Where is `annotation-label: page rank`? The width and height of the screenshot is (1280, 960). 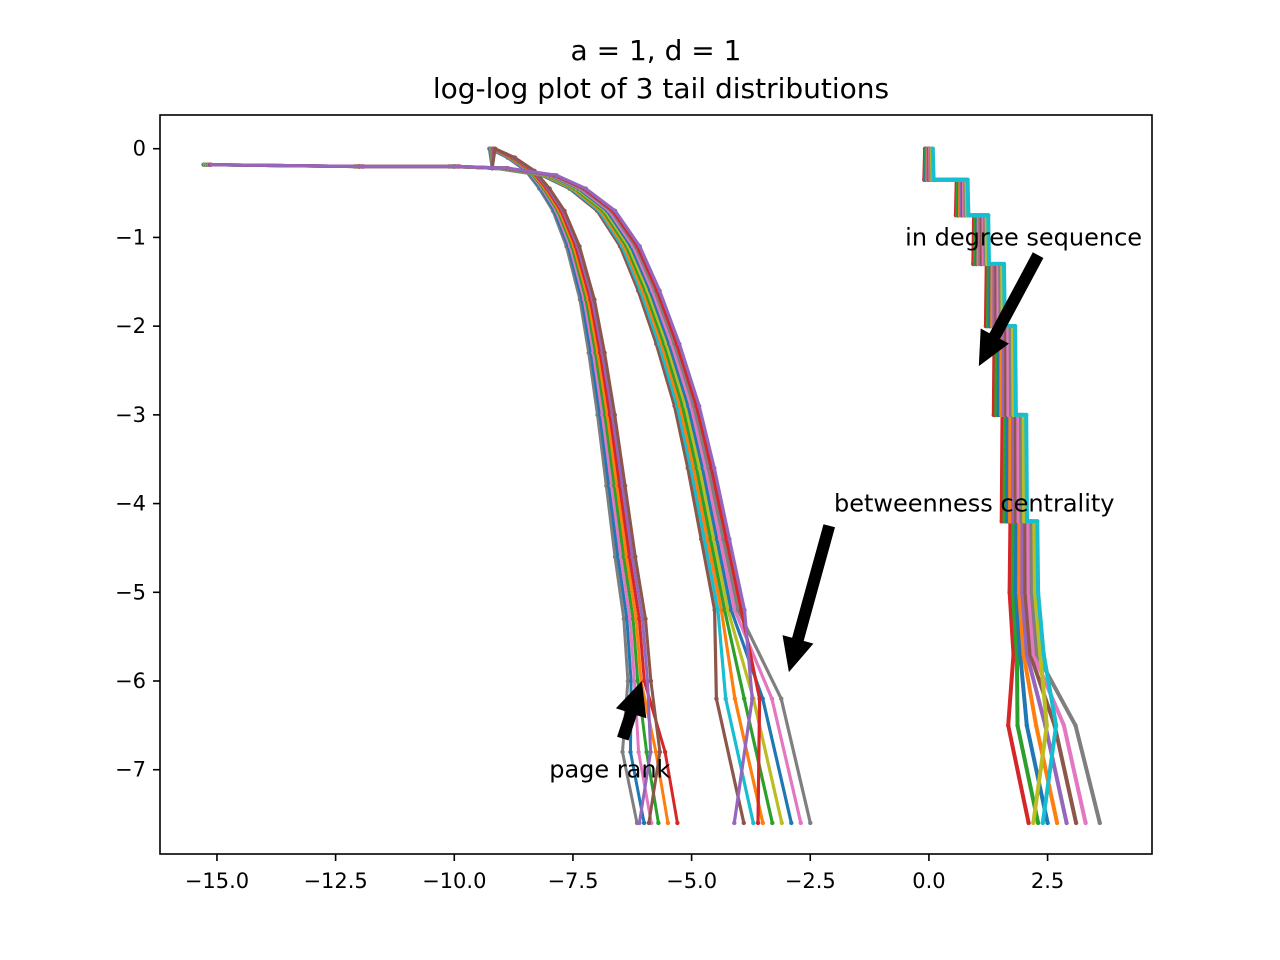 annotation-label: page rank is located at coordinates (609, 770).